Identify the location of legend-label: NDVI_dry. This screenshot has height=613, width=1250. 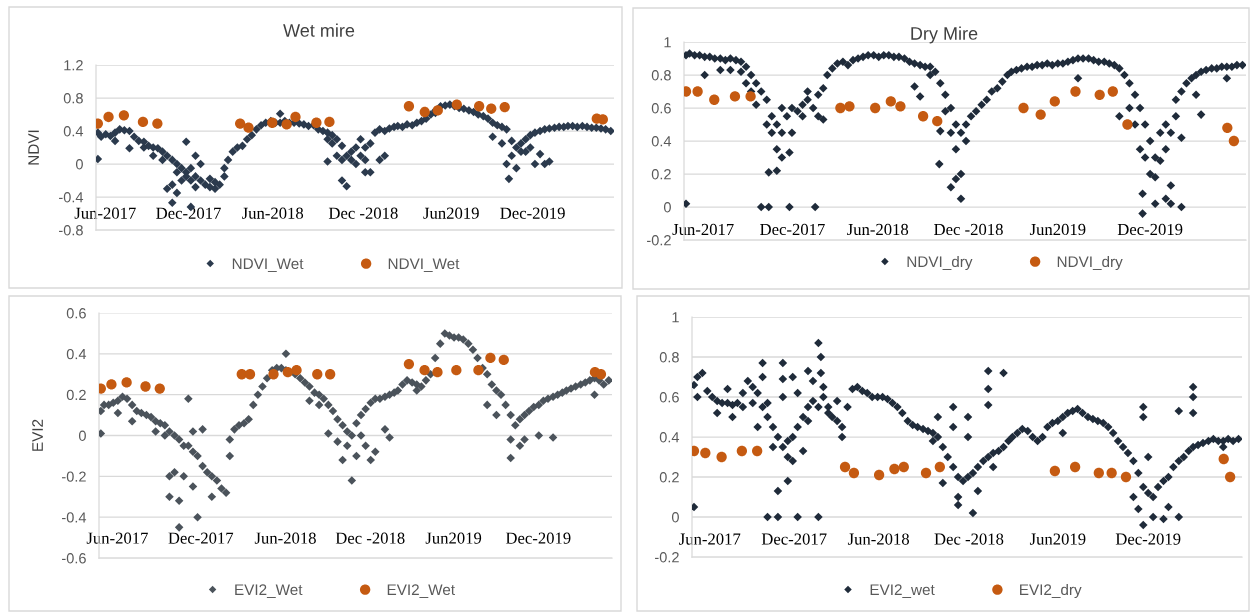
(940, 263).